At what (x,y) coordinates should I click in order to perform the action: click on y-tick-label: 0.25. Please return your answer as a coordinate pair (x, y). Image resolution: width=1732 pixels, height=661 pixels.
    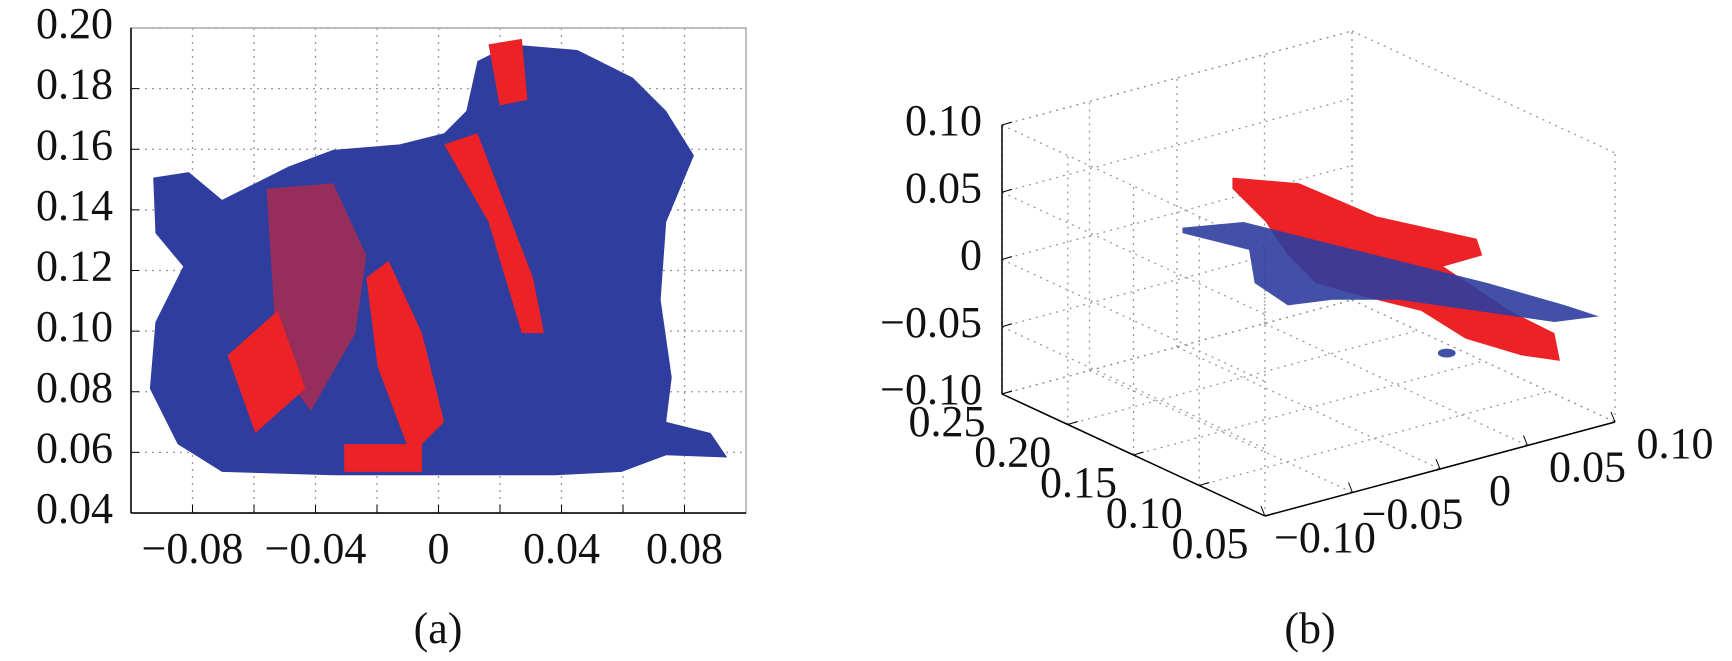
    Looking at the image, I should click on (947, 421).